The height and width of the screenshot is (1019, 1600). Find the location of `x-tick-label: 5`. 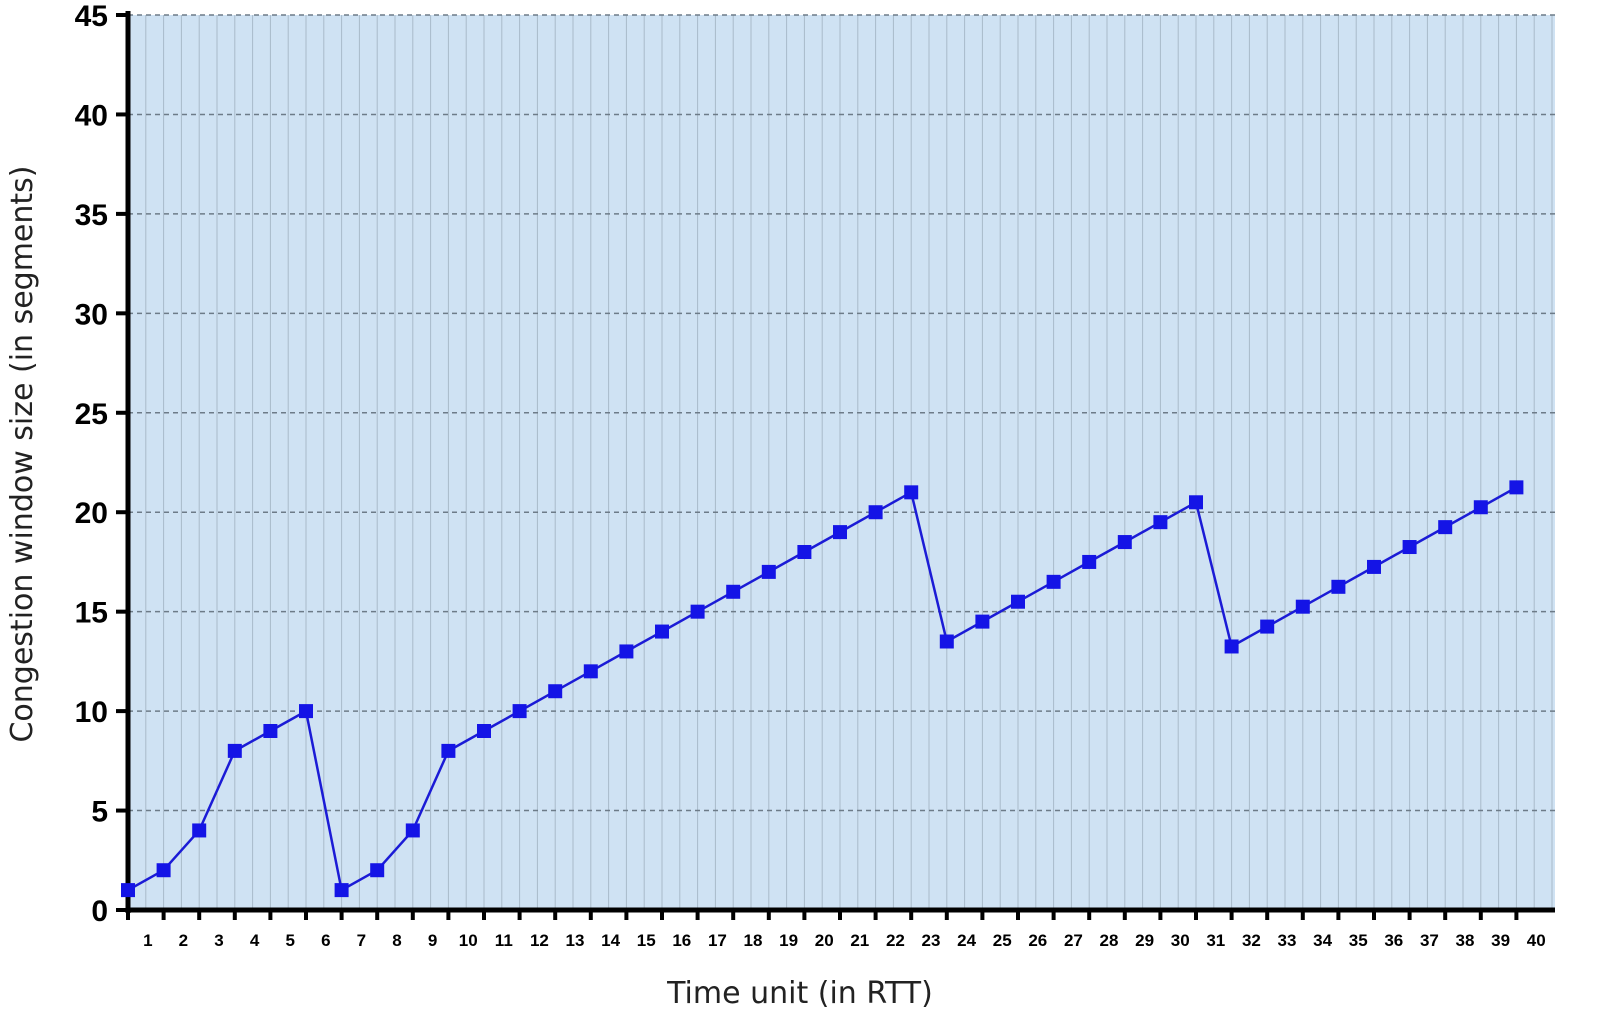

x-tick-label: 5 is located at coordinates (289, 940).